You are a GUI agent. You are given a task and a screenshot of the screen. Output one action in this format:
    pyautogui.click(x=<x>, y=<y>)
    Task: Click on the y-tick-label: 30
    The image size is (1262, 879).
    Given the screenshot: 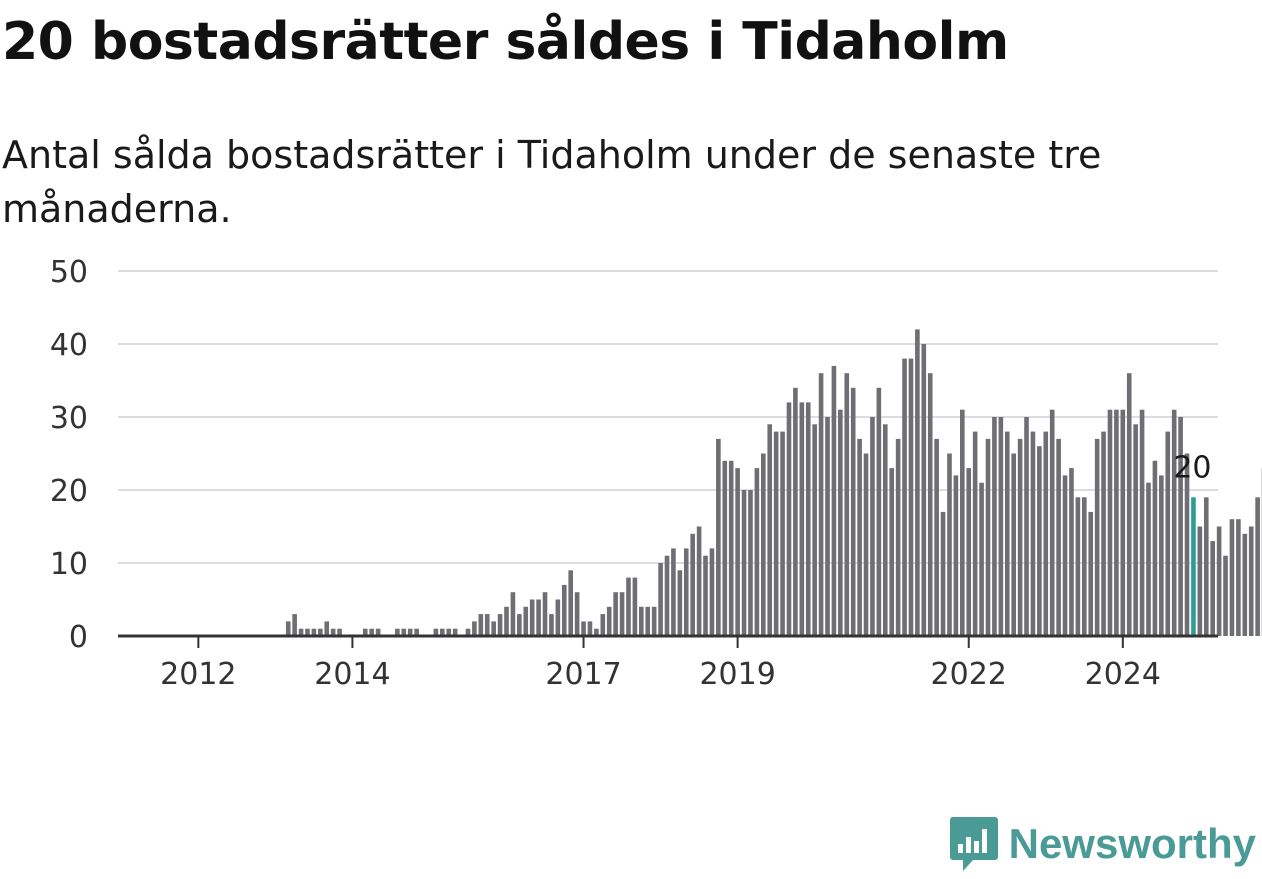 What is the action you would take?
    pyautogui.click(x=69, y=418)
    